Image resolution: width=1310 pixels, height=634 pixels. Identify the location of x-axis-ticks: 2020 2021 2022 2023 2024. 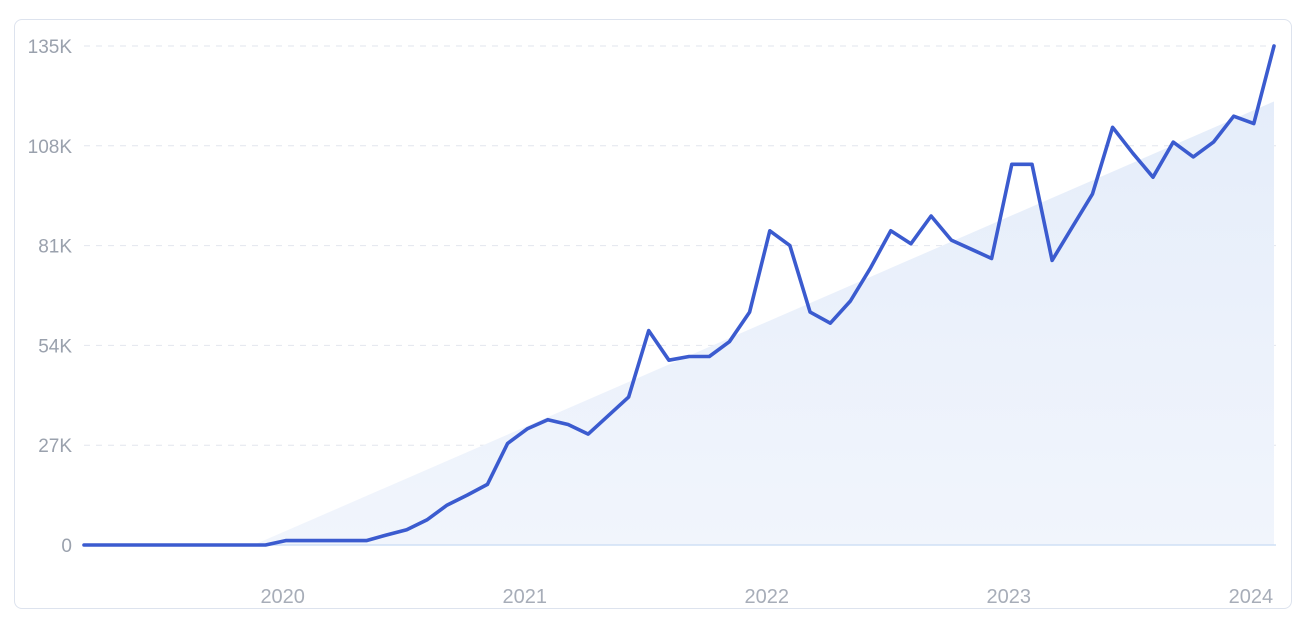
(766, 597).